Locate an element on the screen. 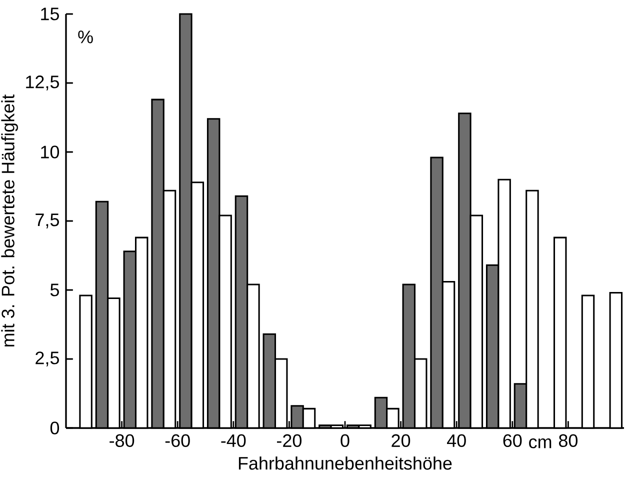  x-tick-label: 0 is located at coordinates (345, 441).